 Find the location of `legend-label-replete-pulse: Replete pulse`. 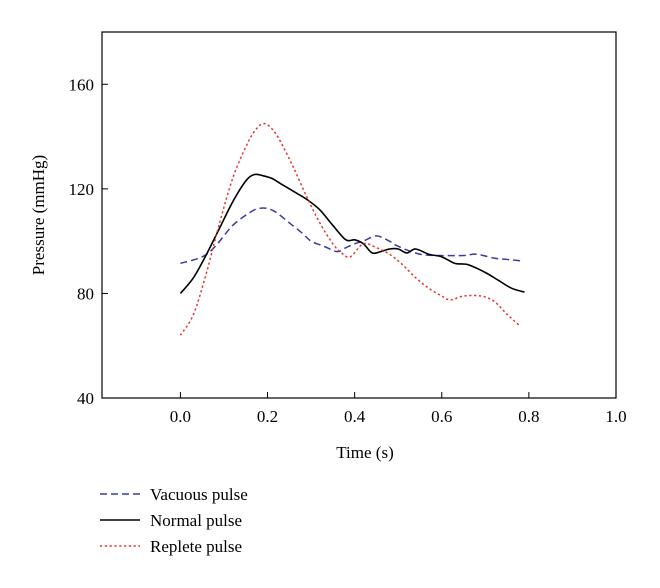

legend-label-replete-pulse: Replete pulse is located at coordinates (196, 546).